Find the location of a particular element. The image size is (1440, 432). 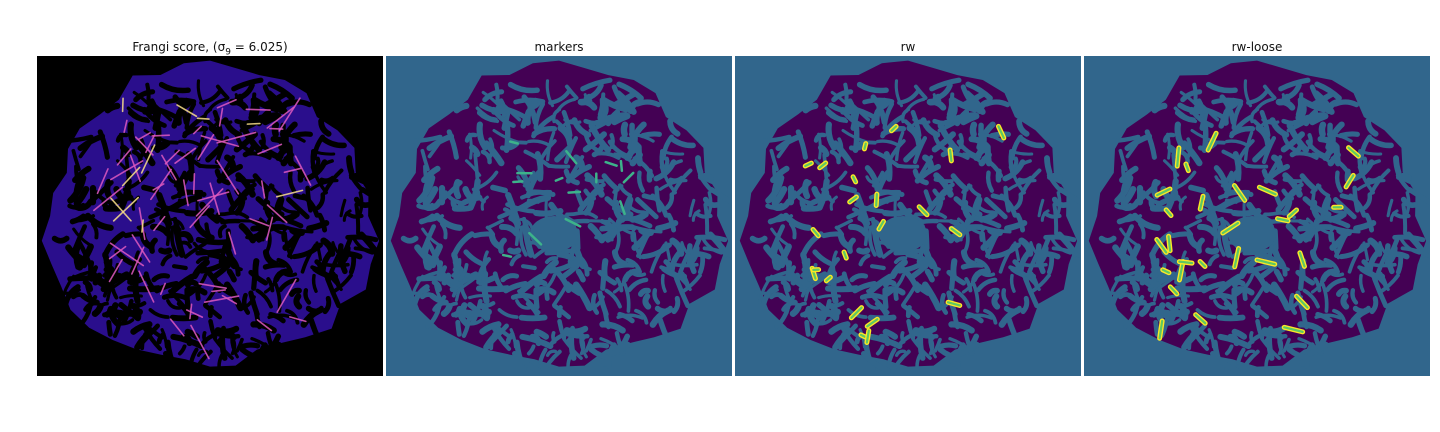

marker-seeds is located at coordinates (568, 199).